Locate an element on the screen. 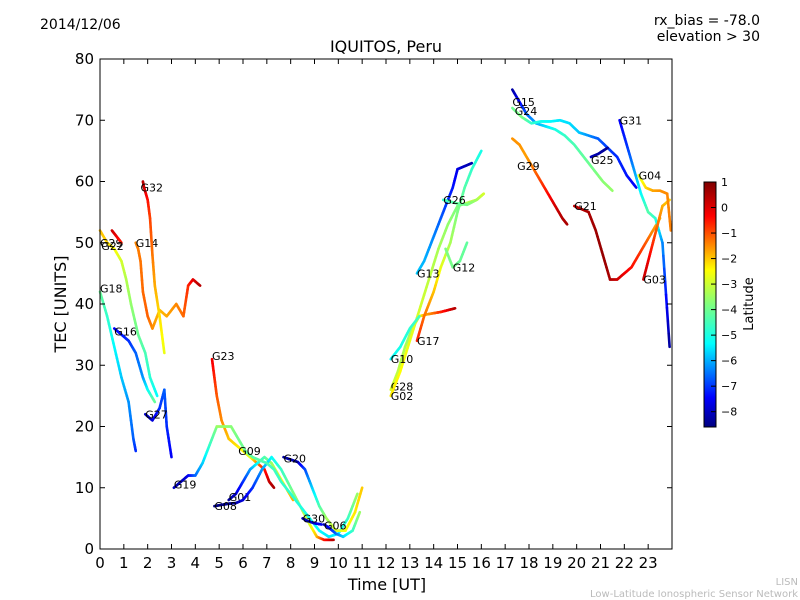 Image resolution: width=800 pixels, height=600 pixels. series-label: G31 is located at coordinates (631, 120).